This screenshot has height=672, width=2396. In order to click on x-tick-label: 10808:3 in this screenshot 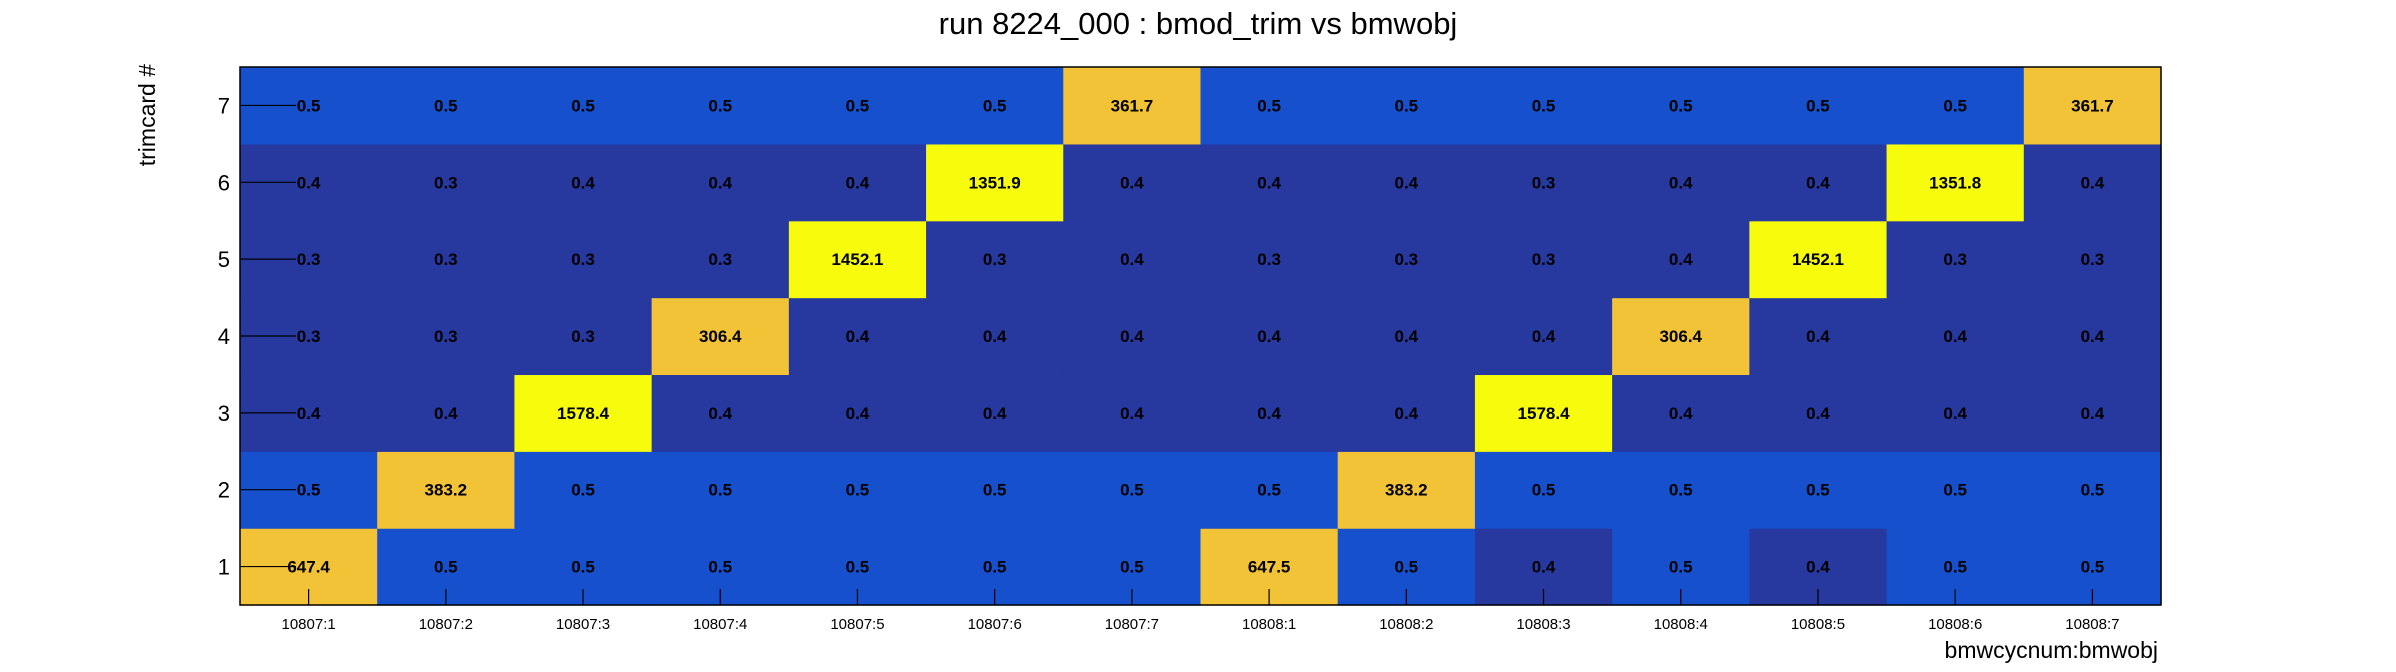, I will do `click(1543, 624)`.